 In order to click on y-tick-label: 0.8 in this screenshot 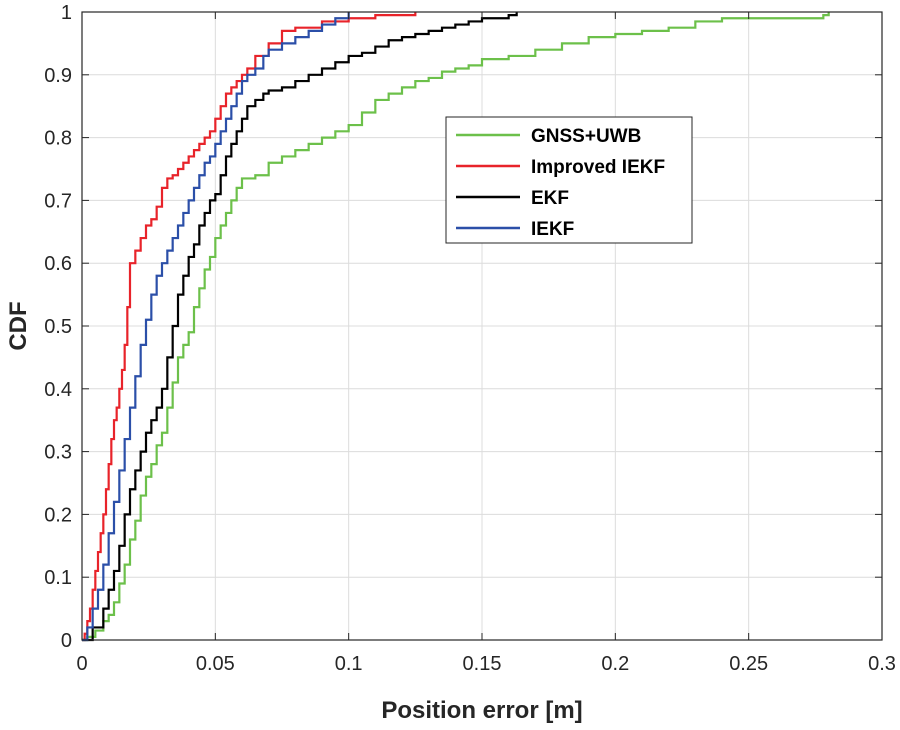, I will do `click(58, 139)`.